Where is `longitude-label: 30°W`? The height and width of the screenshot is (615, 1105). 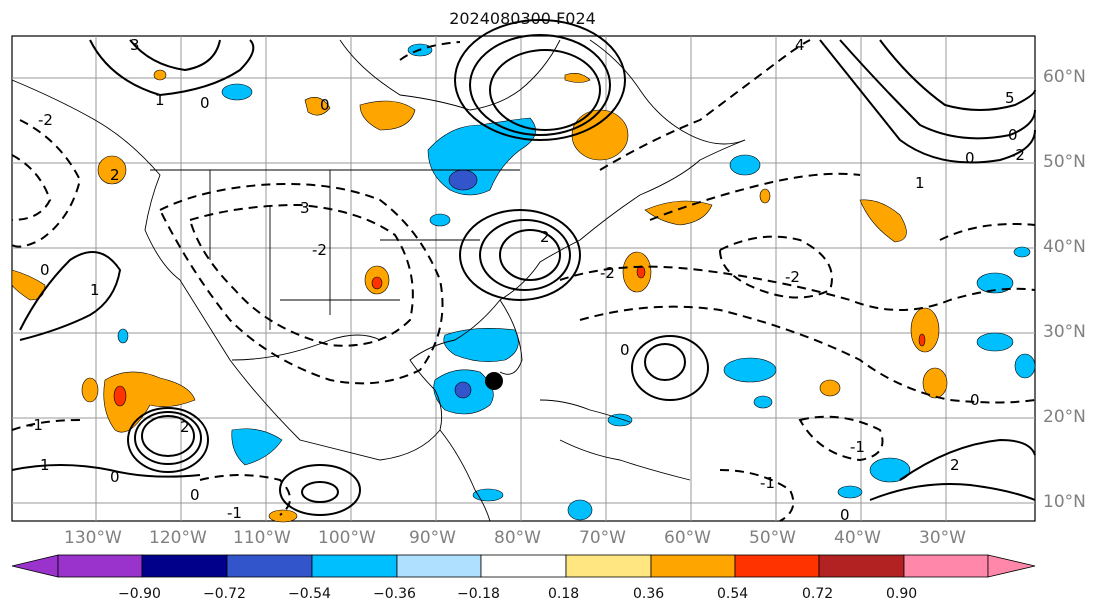
longitude-label: 30°W is located at coordinates (942, 538).